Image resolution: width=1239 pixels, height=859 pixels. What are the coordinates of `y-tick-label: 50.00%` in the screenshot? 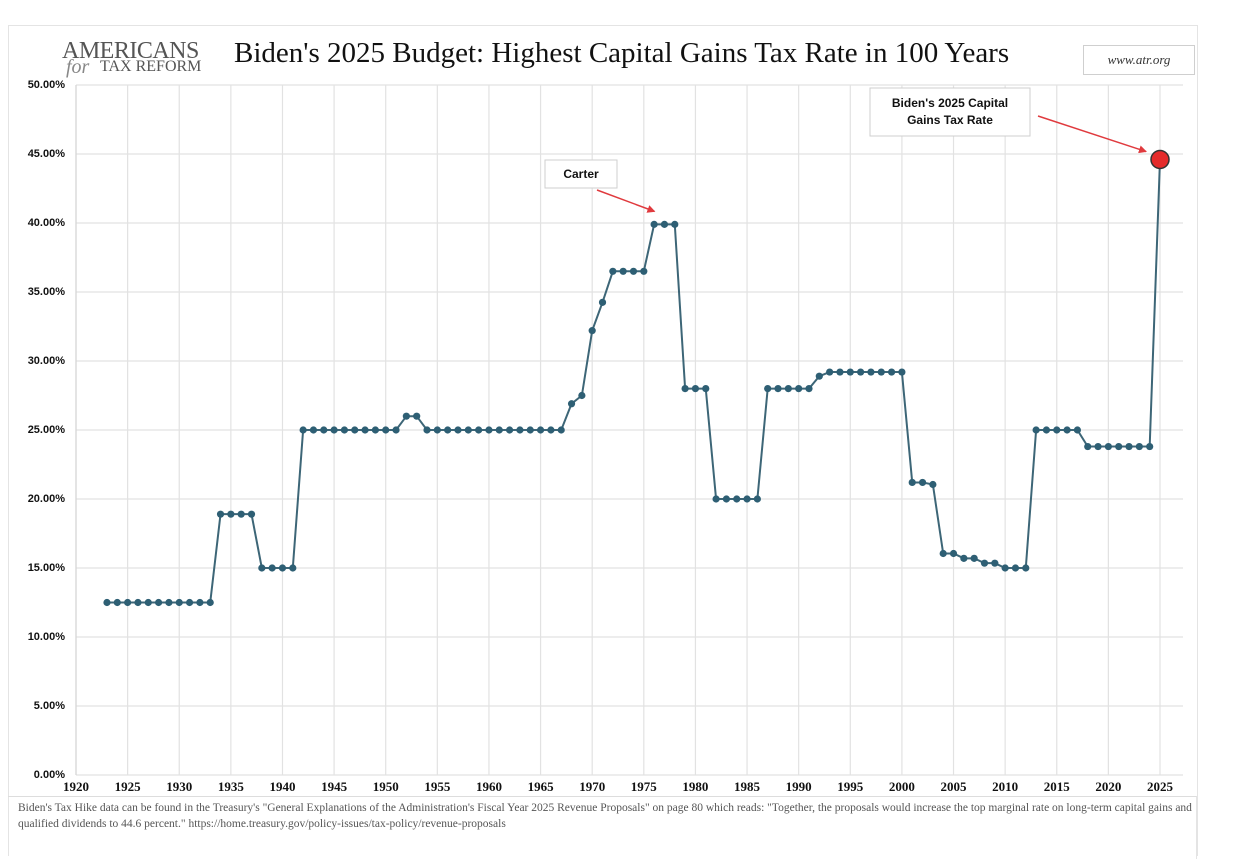 It's located at (47, 85).